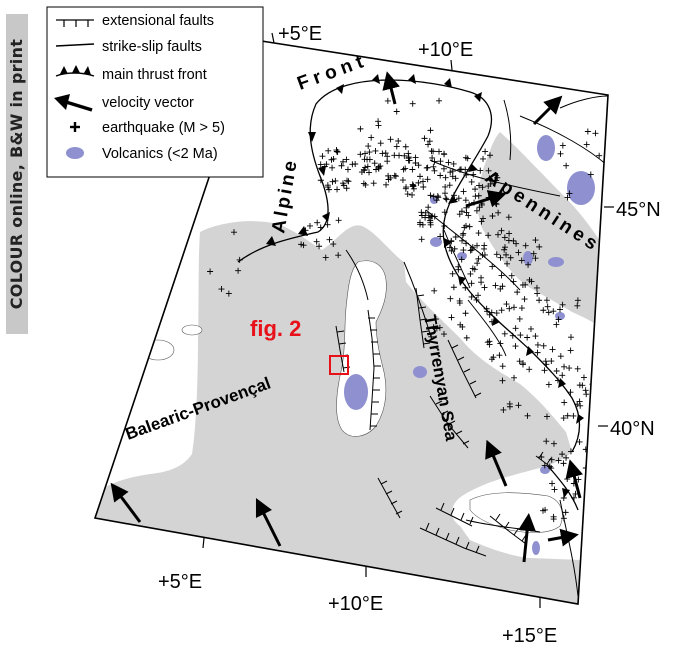 This screenshot has height=646, width=684. Describe the element at coordinates (544, 462) in the screenshot. I see `extensional-fault` at that location.